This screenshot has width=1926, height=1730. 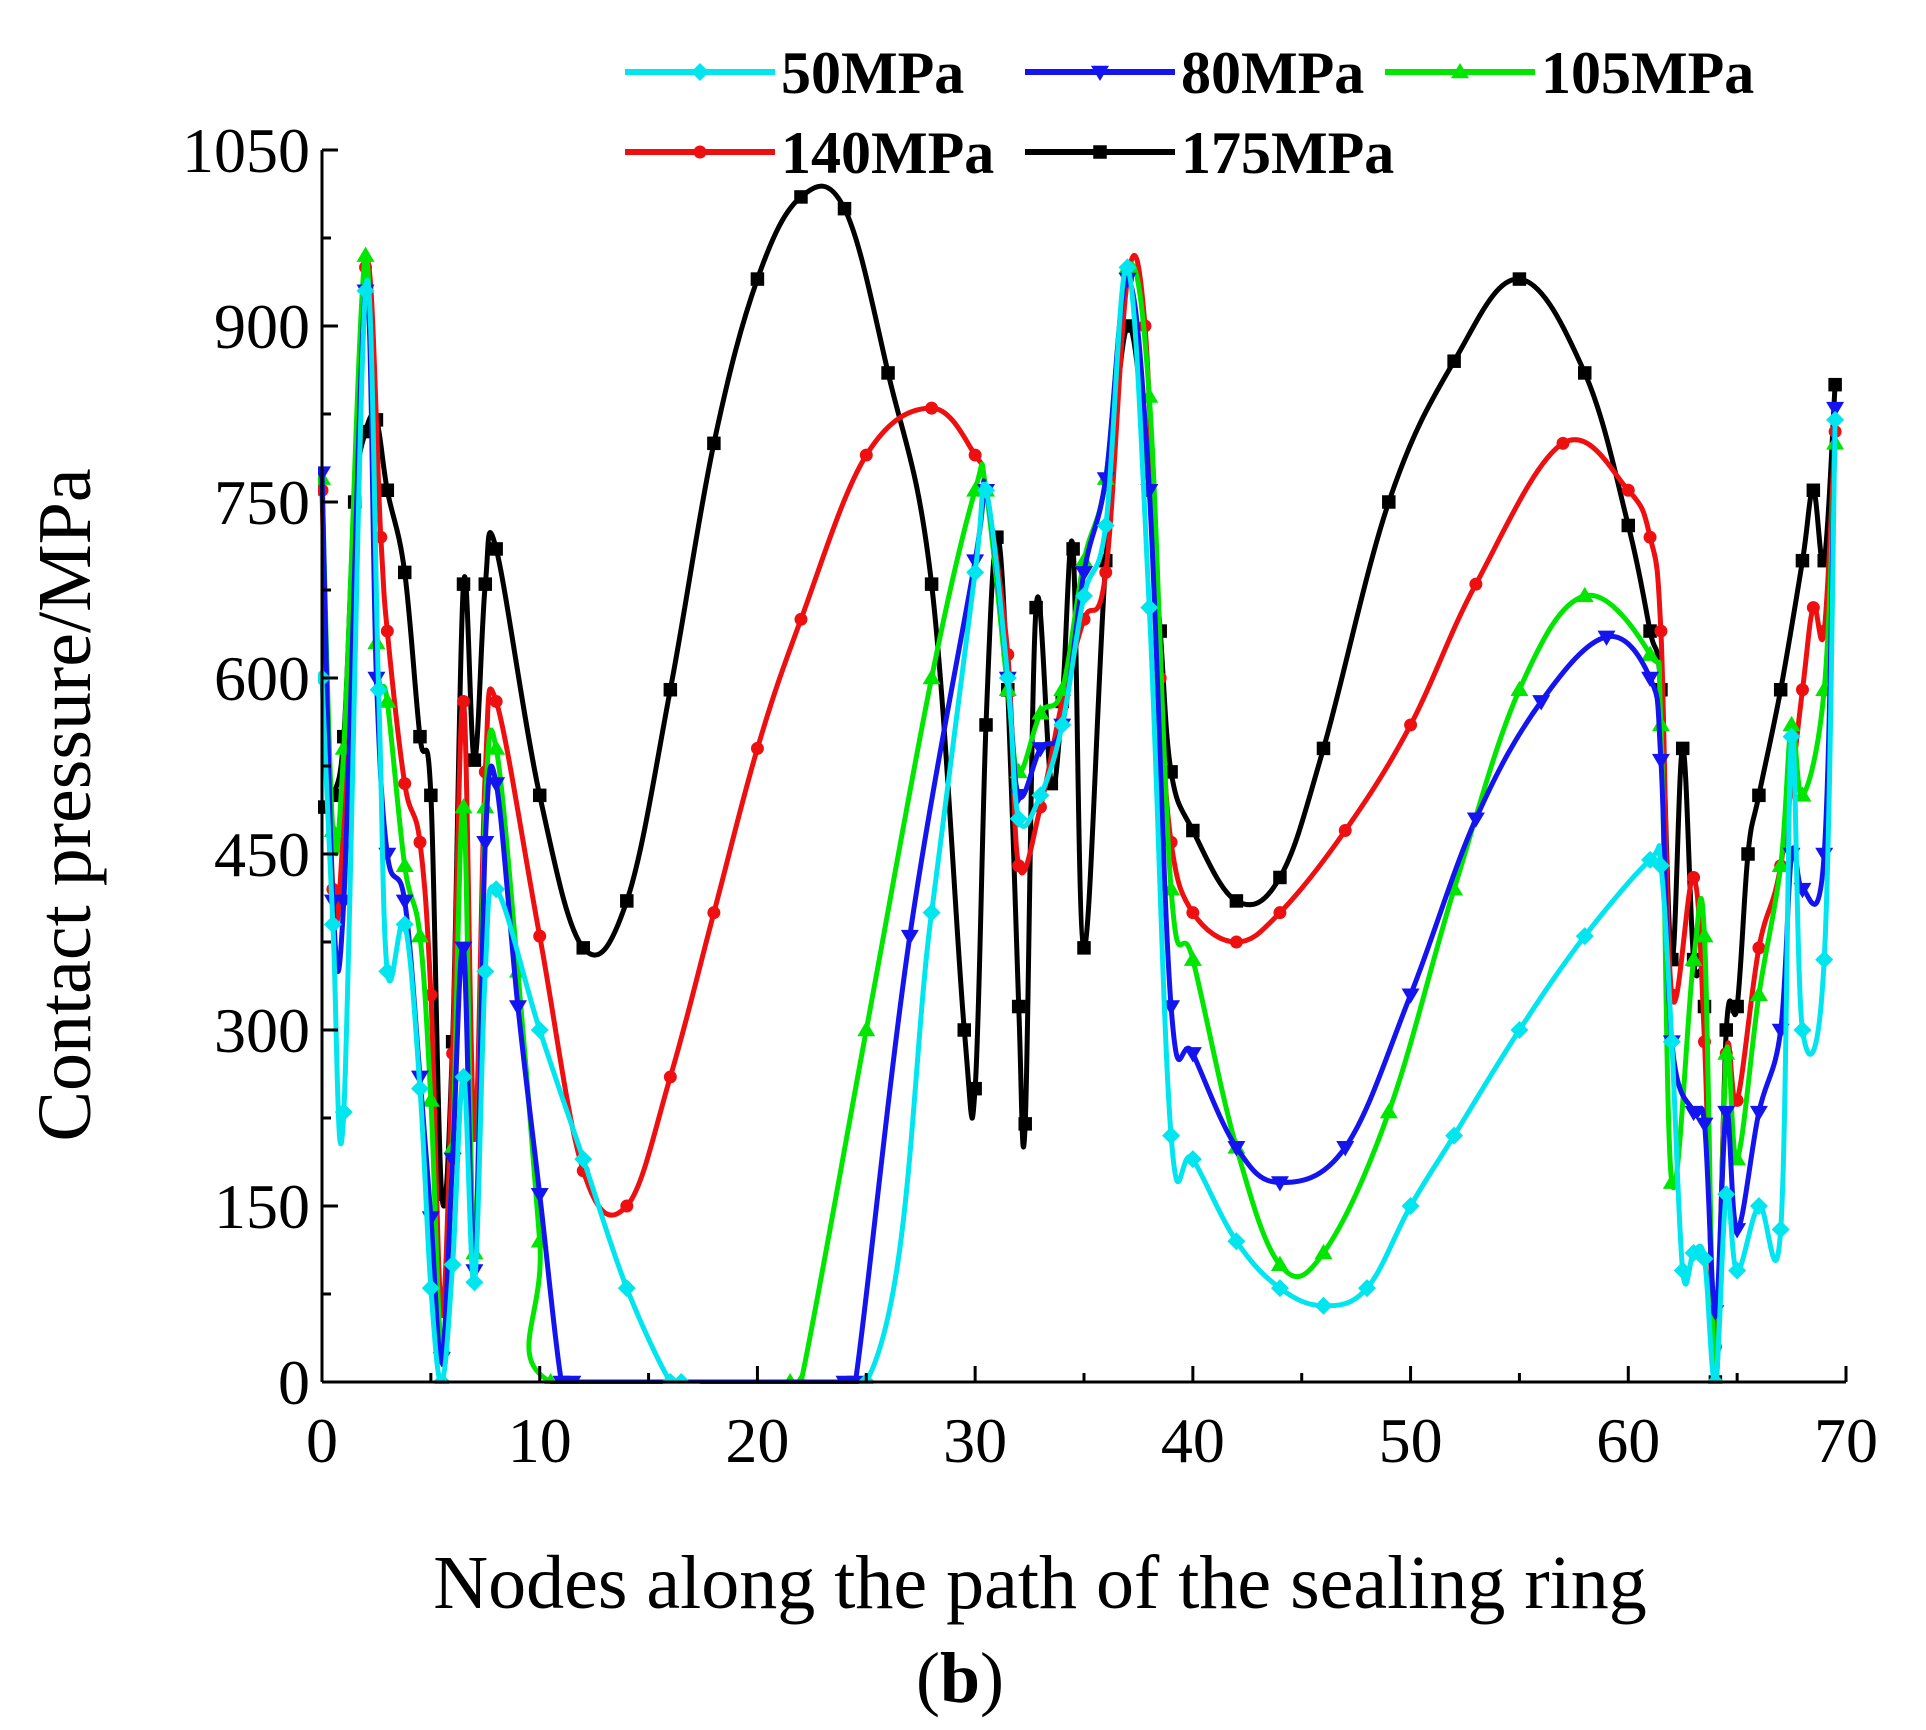 What do you see at coordinates (809, 153) in the screenshot?
I see `legend-item: 140MPa` at bounding box center [809, 153].